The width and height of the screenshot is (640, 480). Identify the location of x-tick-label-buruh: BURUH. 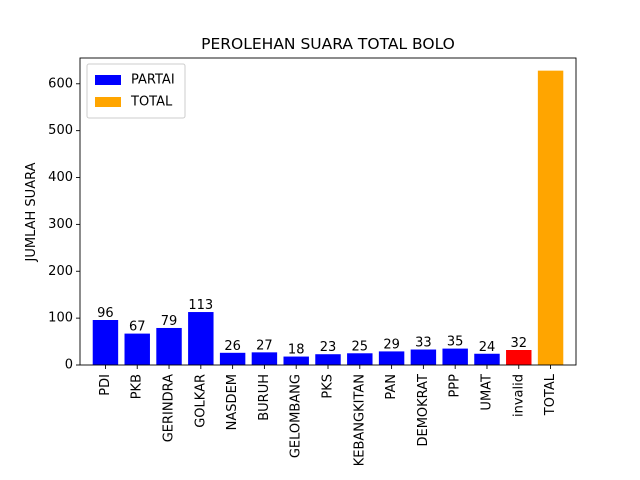
(264, 397).